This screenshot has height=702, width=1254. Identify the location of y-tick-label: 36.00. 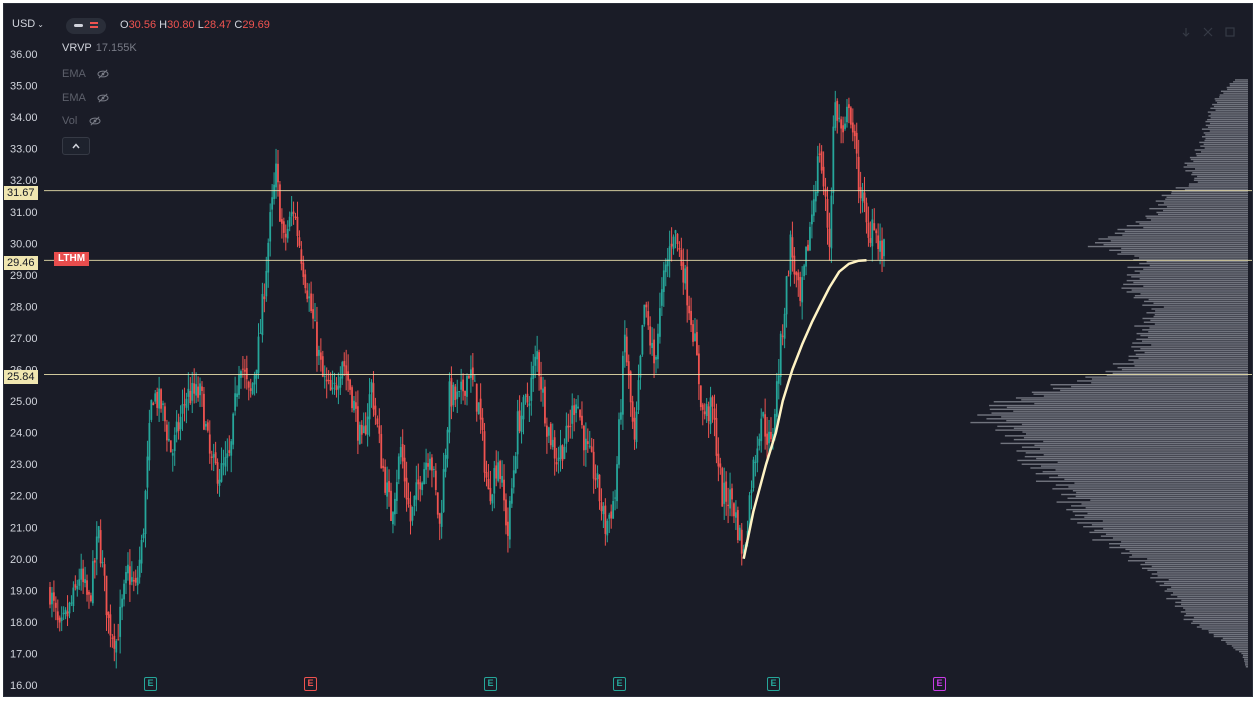
(24, 55).